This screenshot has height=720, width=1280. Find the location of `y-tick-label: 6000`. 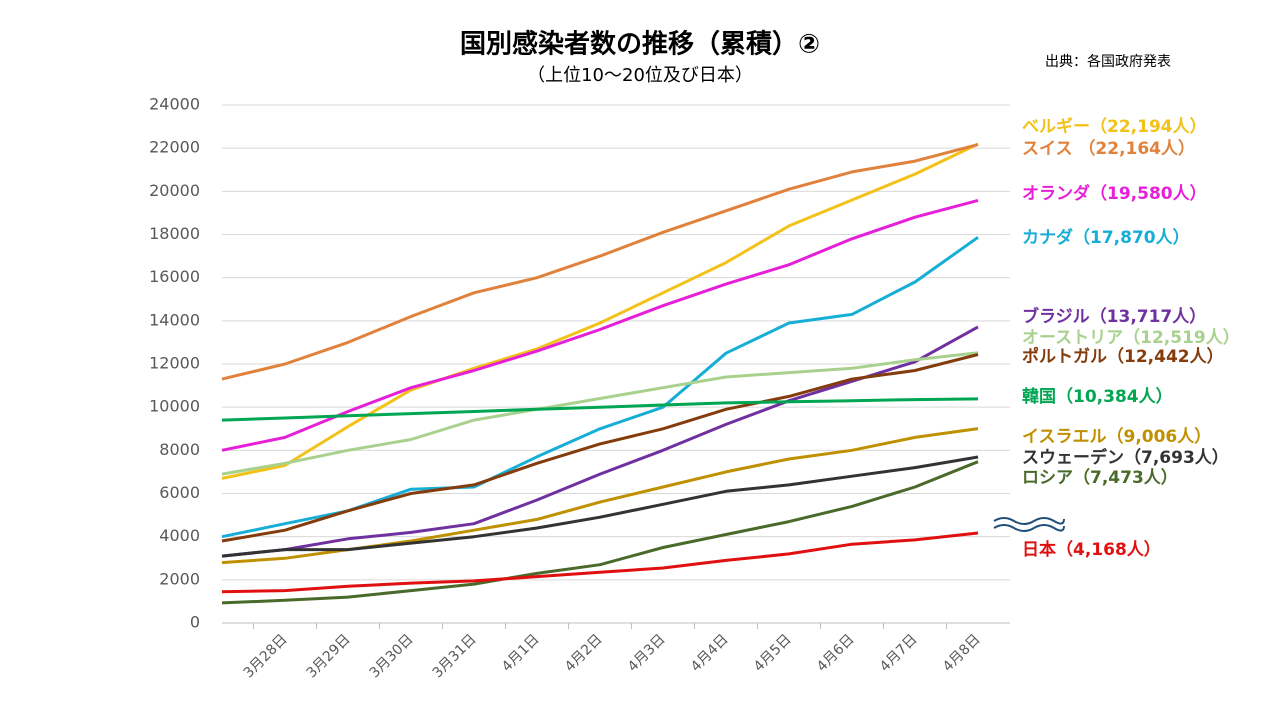

y-tick-label: 6000 is located at coordinates (179, 492).